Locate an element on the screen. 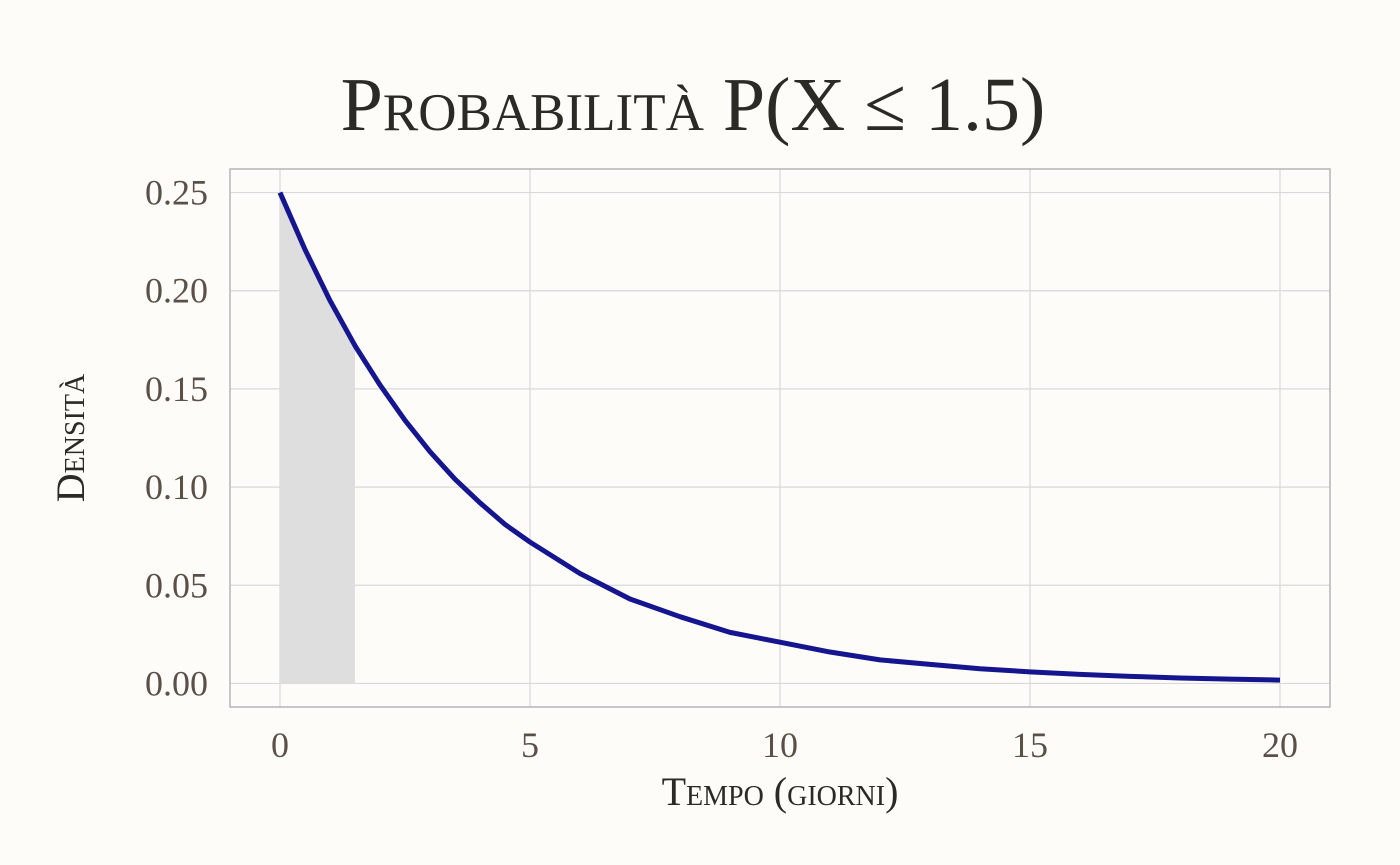 The image size is (1400, 865). x-tick-labels: 0 5 10 15 20 is located at coordinates (784, 745).